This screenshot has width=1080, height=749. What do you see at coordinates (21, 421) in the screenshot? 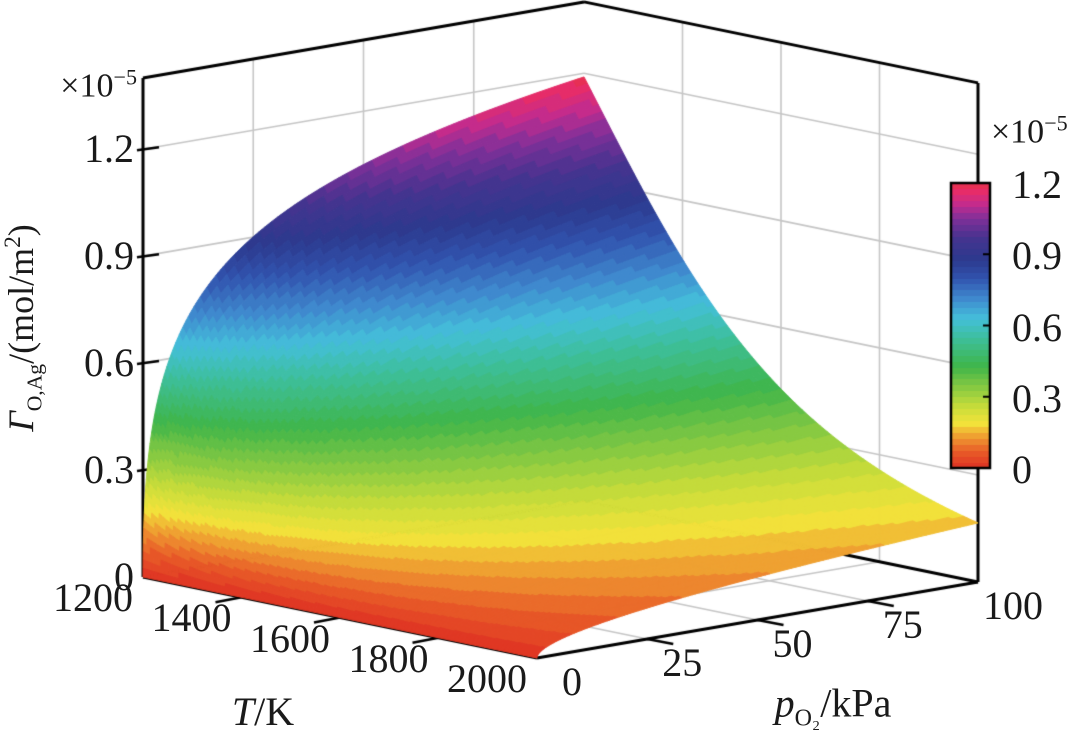
I see `z-title-symbol: Γ` at bounding box center [21, 421].